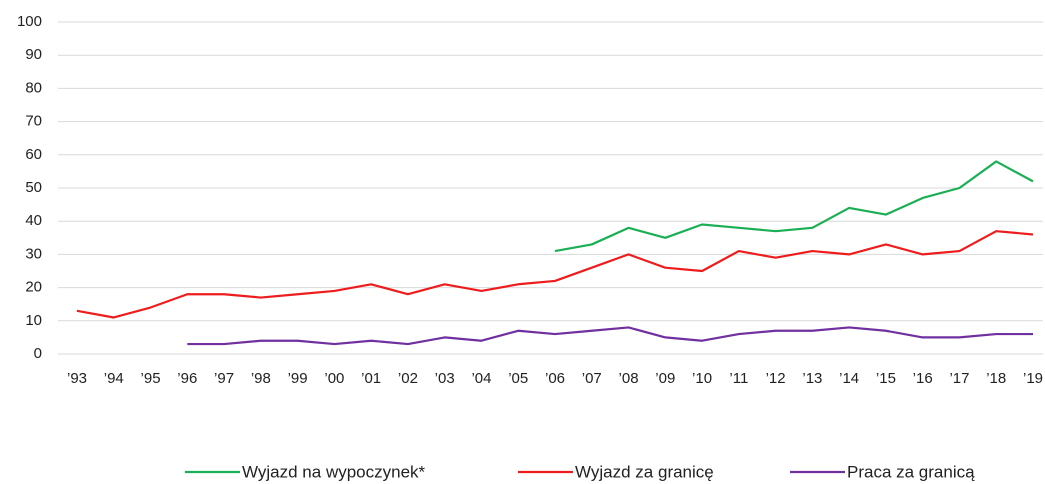  What do you see at coordinates (886, 378) in the screenshot?
I see `x-tick-label: ’15` at bounding box center [886, 378].